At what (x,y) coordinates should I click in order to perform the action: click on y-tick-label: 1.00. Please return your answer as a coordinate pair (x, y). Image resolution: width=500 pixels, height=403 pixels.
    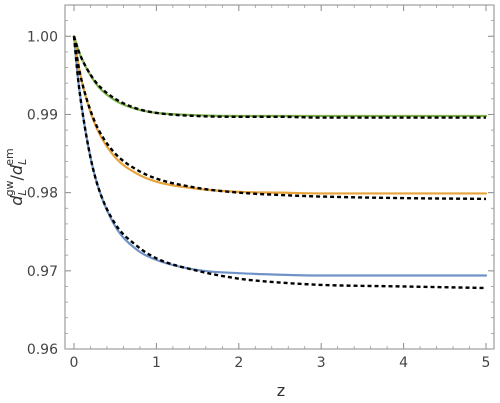
    Looking at the image, I should click on (42, 37).